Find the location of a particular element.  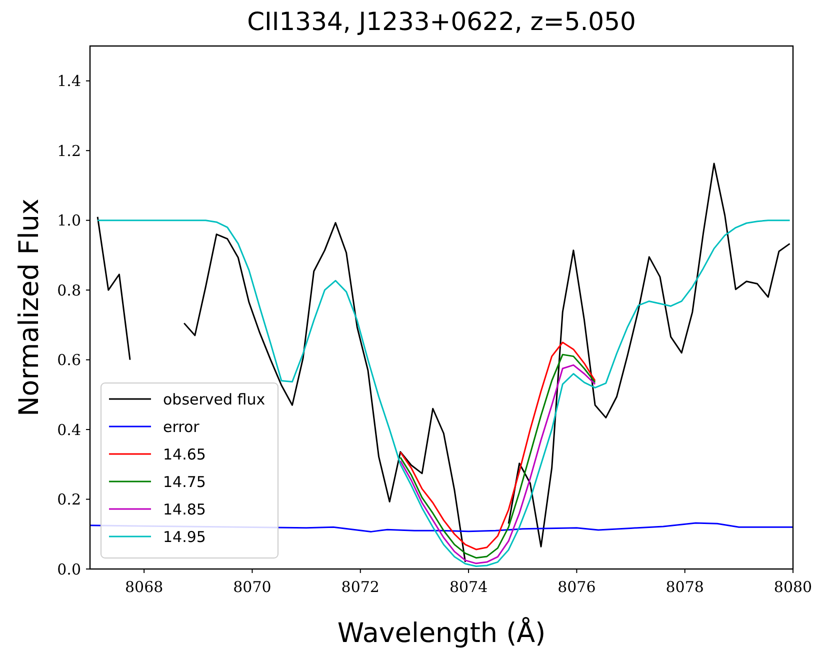

x-tick-label: 8072 is located at coordinates (360, 587).